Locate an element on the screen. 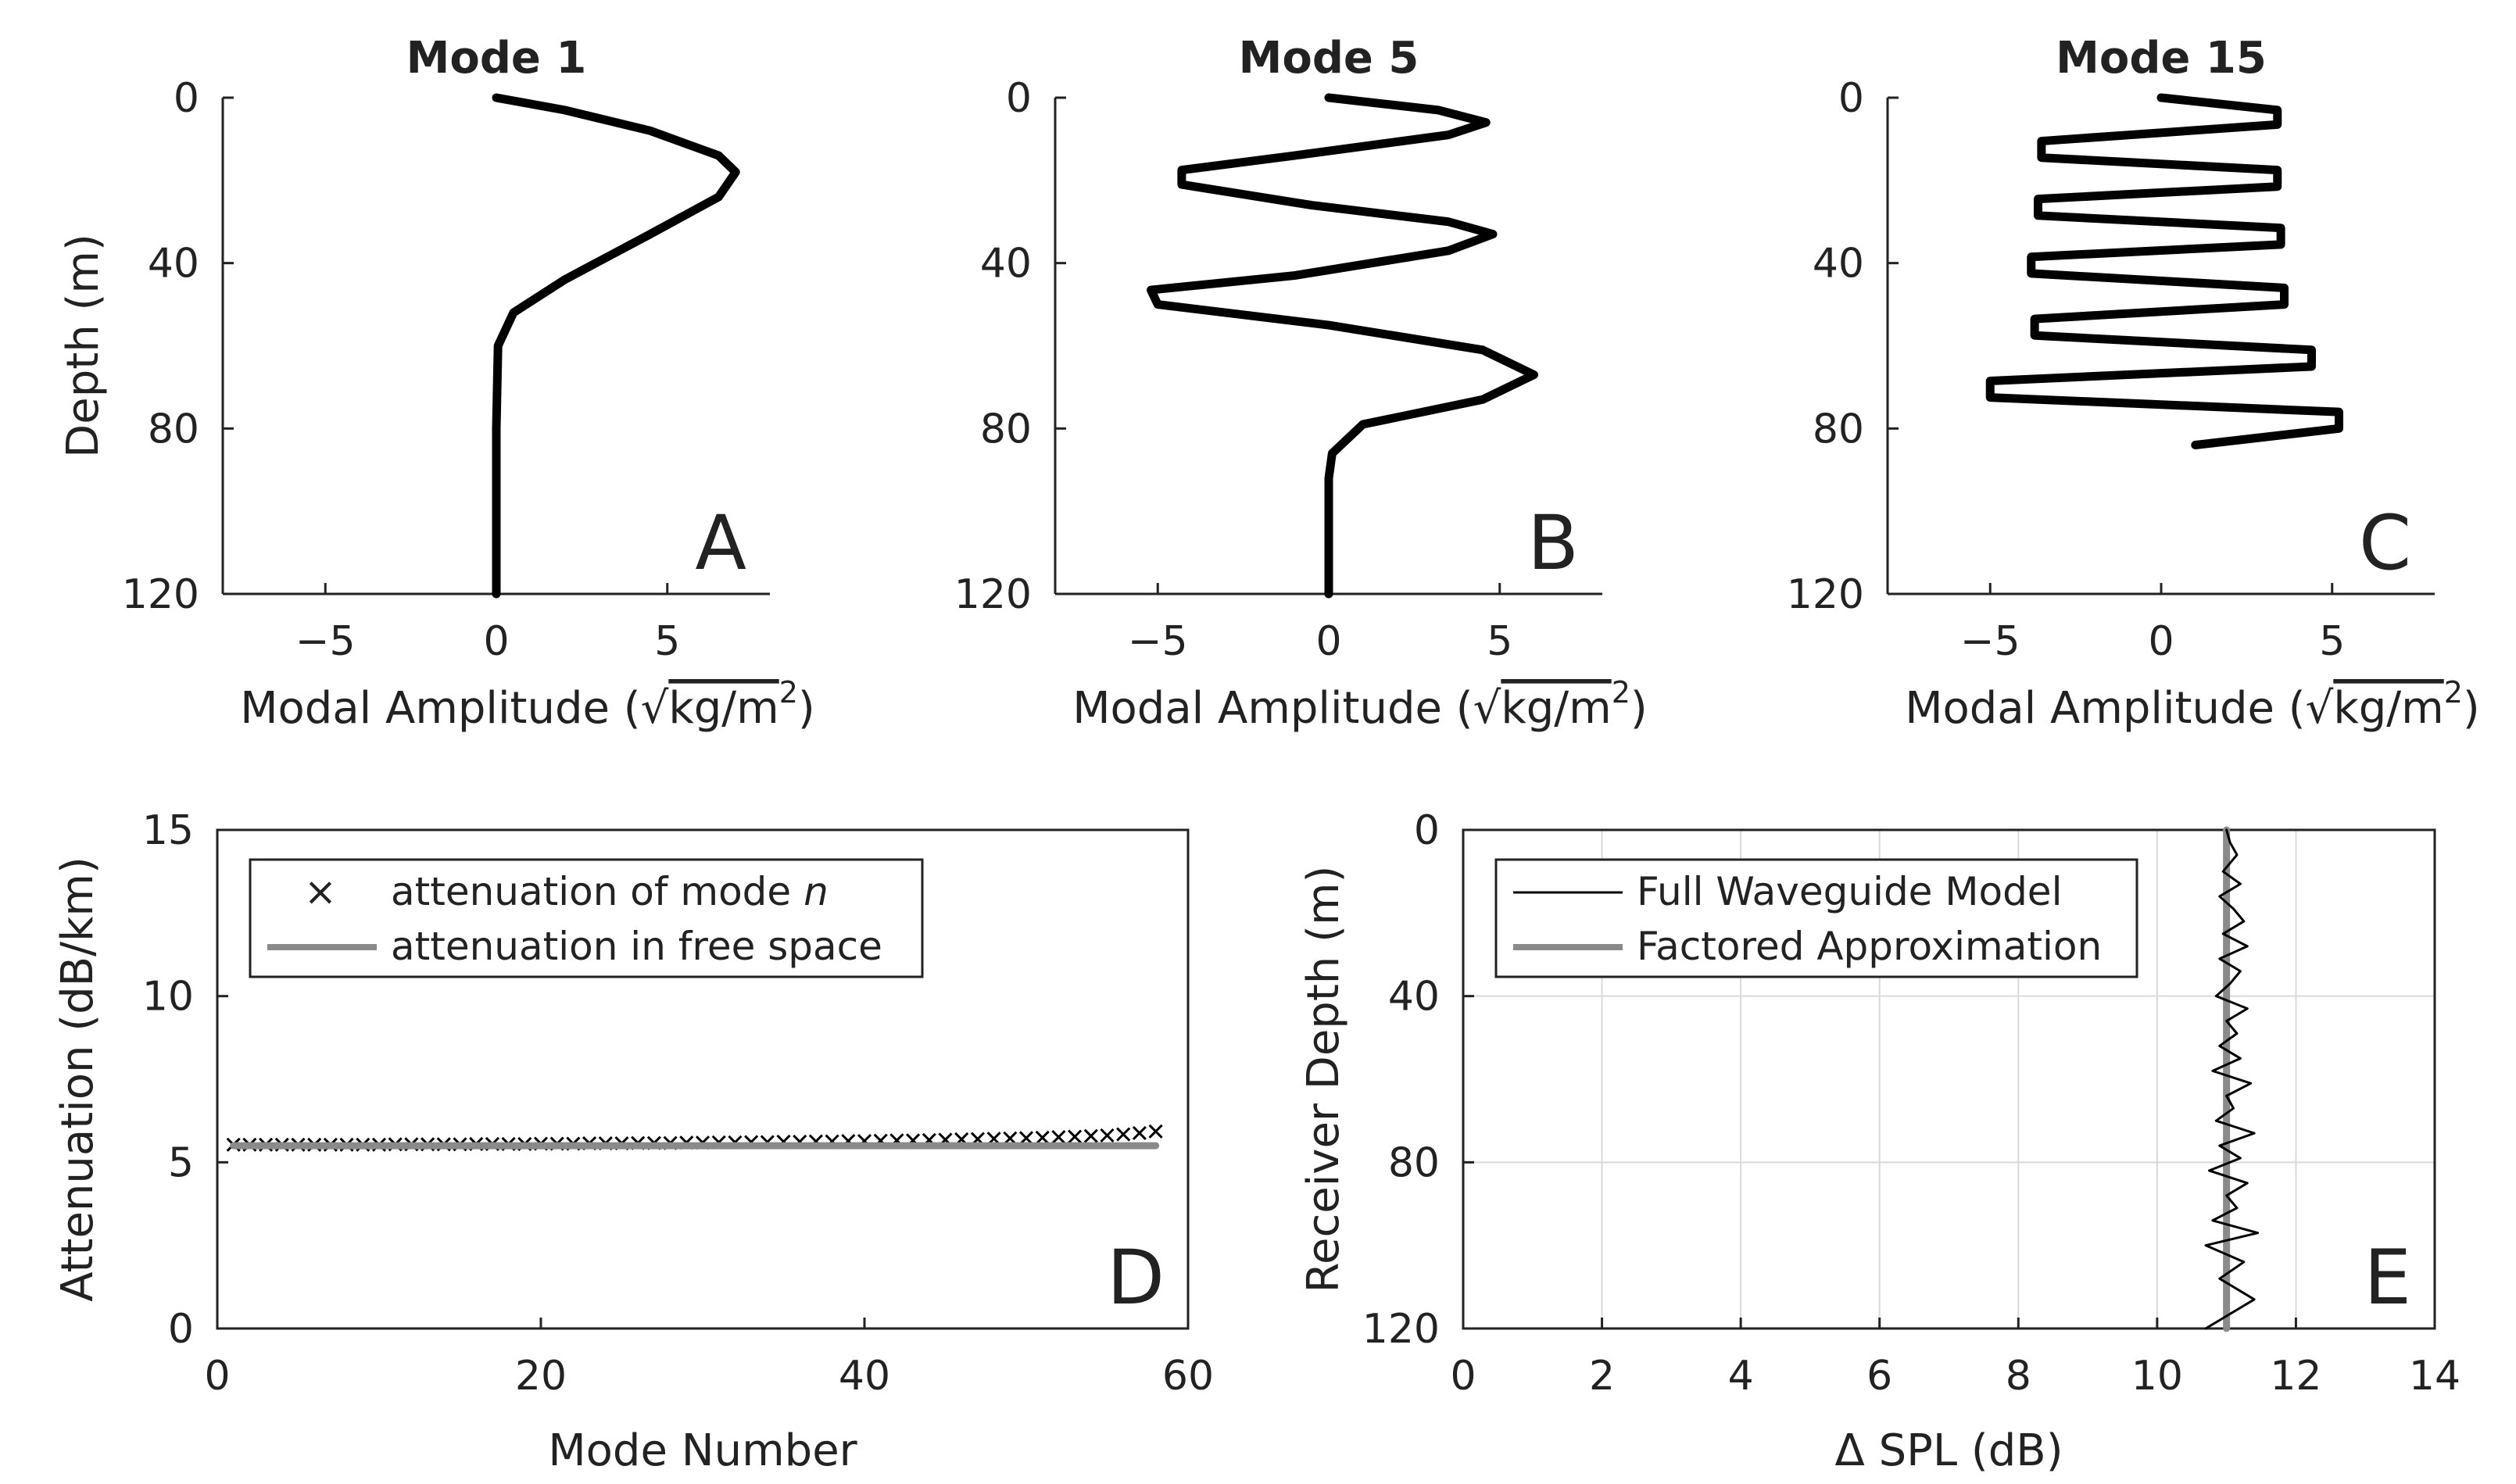 Image resolution: width=2516 pixels, height=1484 pixels. panel-letter: A is located at coordinates (720, 543).